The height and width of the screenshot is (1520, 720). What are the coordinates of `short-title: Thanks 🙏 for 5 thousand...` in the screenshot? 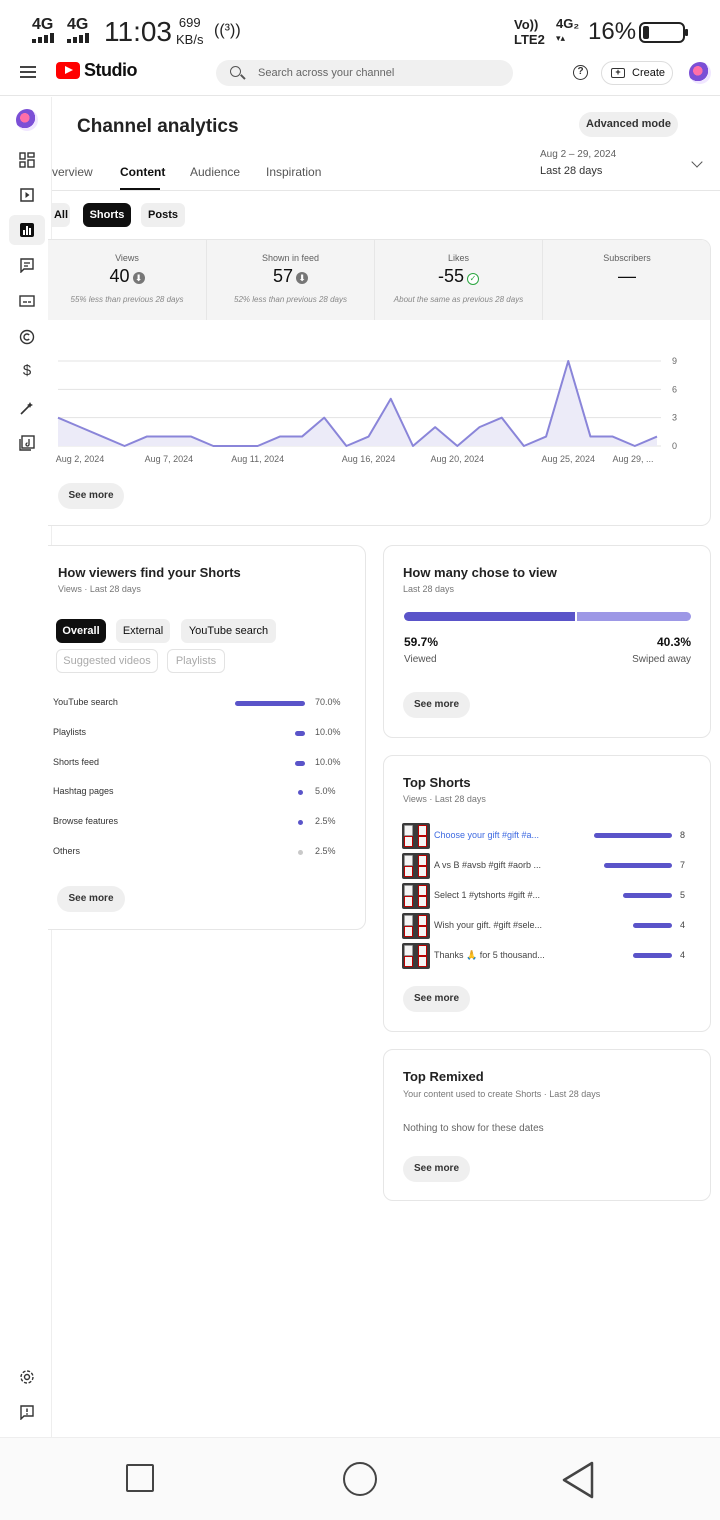 It's located at (489, 955).